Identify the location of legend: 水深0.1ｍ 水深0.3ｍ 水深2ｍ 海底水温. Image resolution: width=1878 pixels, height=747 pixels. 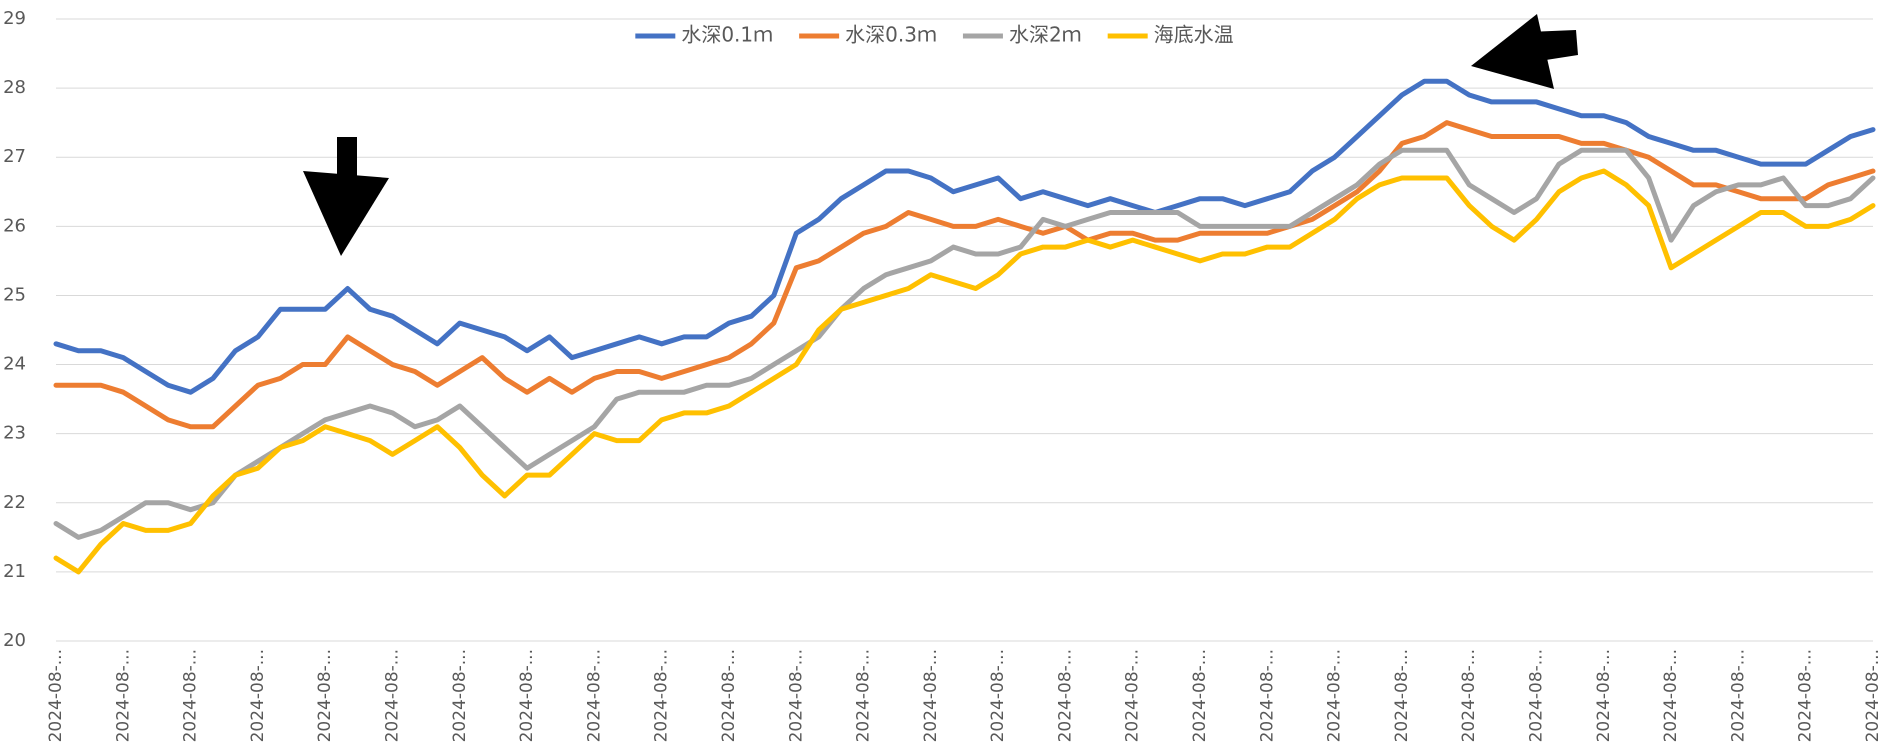
(934, 35).